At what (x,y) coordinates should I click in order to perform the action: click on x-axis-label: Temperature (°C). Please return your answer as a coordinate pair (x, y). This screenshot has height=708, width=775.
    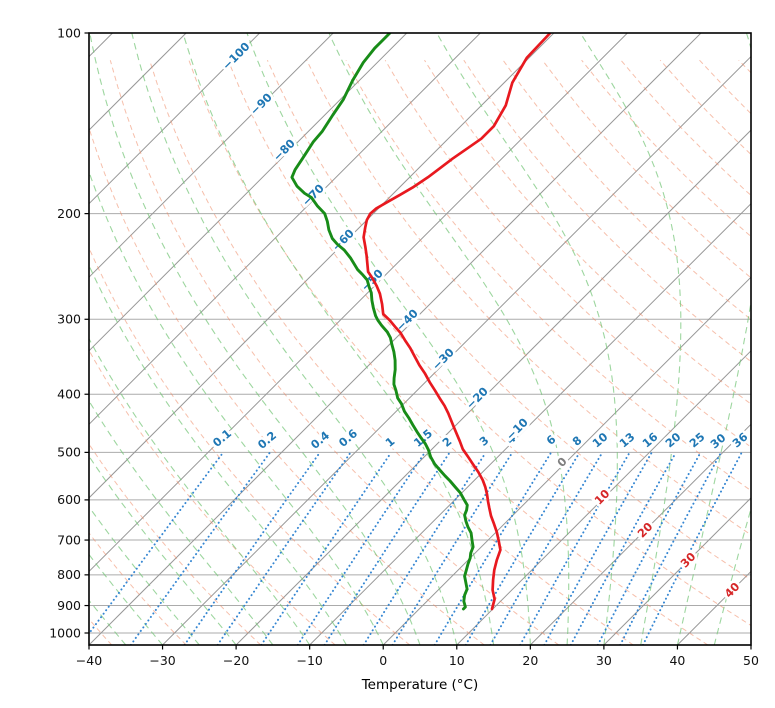
    Looking at the image, I should click on (420, 685).